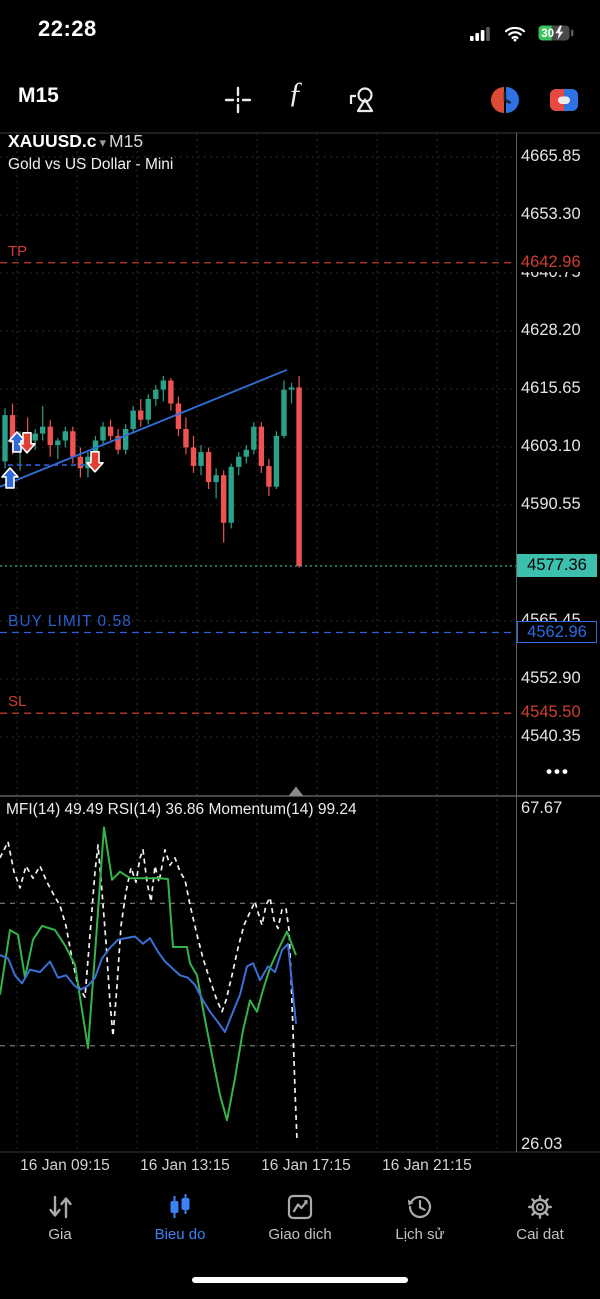  What do you see at coordinates (300, 30) in the screenshot?
I see `status-bar: 22:28 30` at bounding box center [300, 30].